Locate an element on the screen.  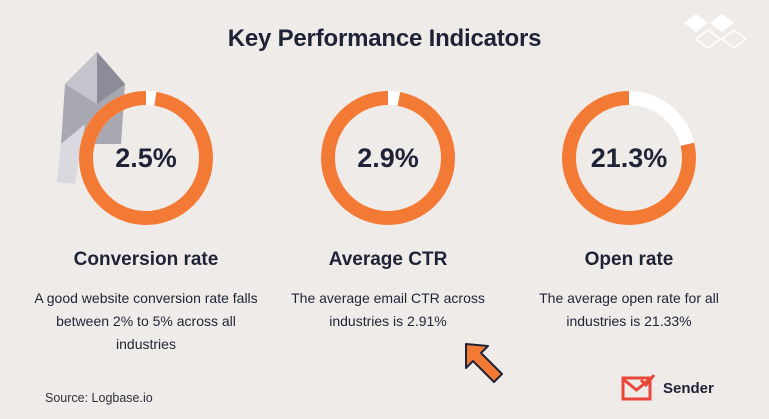
kpi-label: Open rate is located at coordinates (629, 259).